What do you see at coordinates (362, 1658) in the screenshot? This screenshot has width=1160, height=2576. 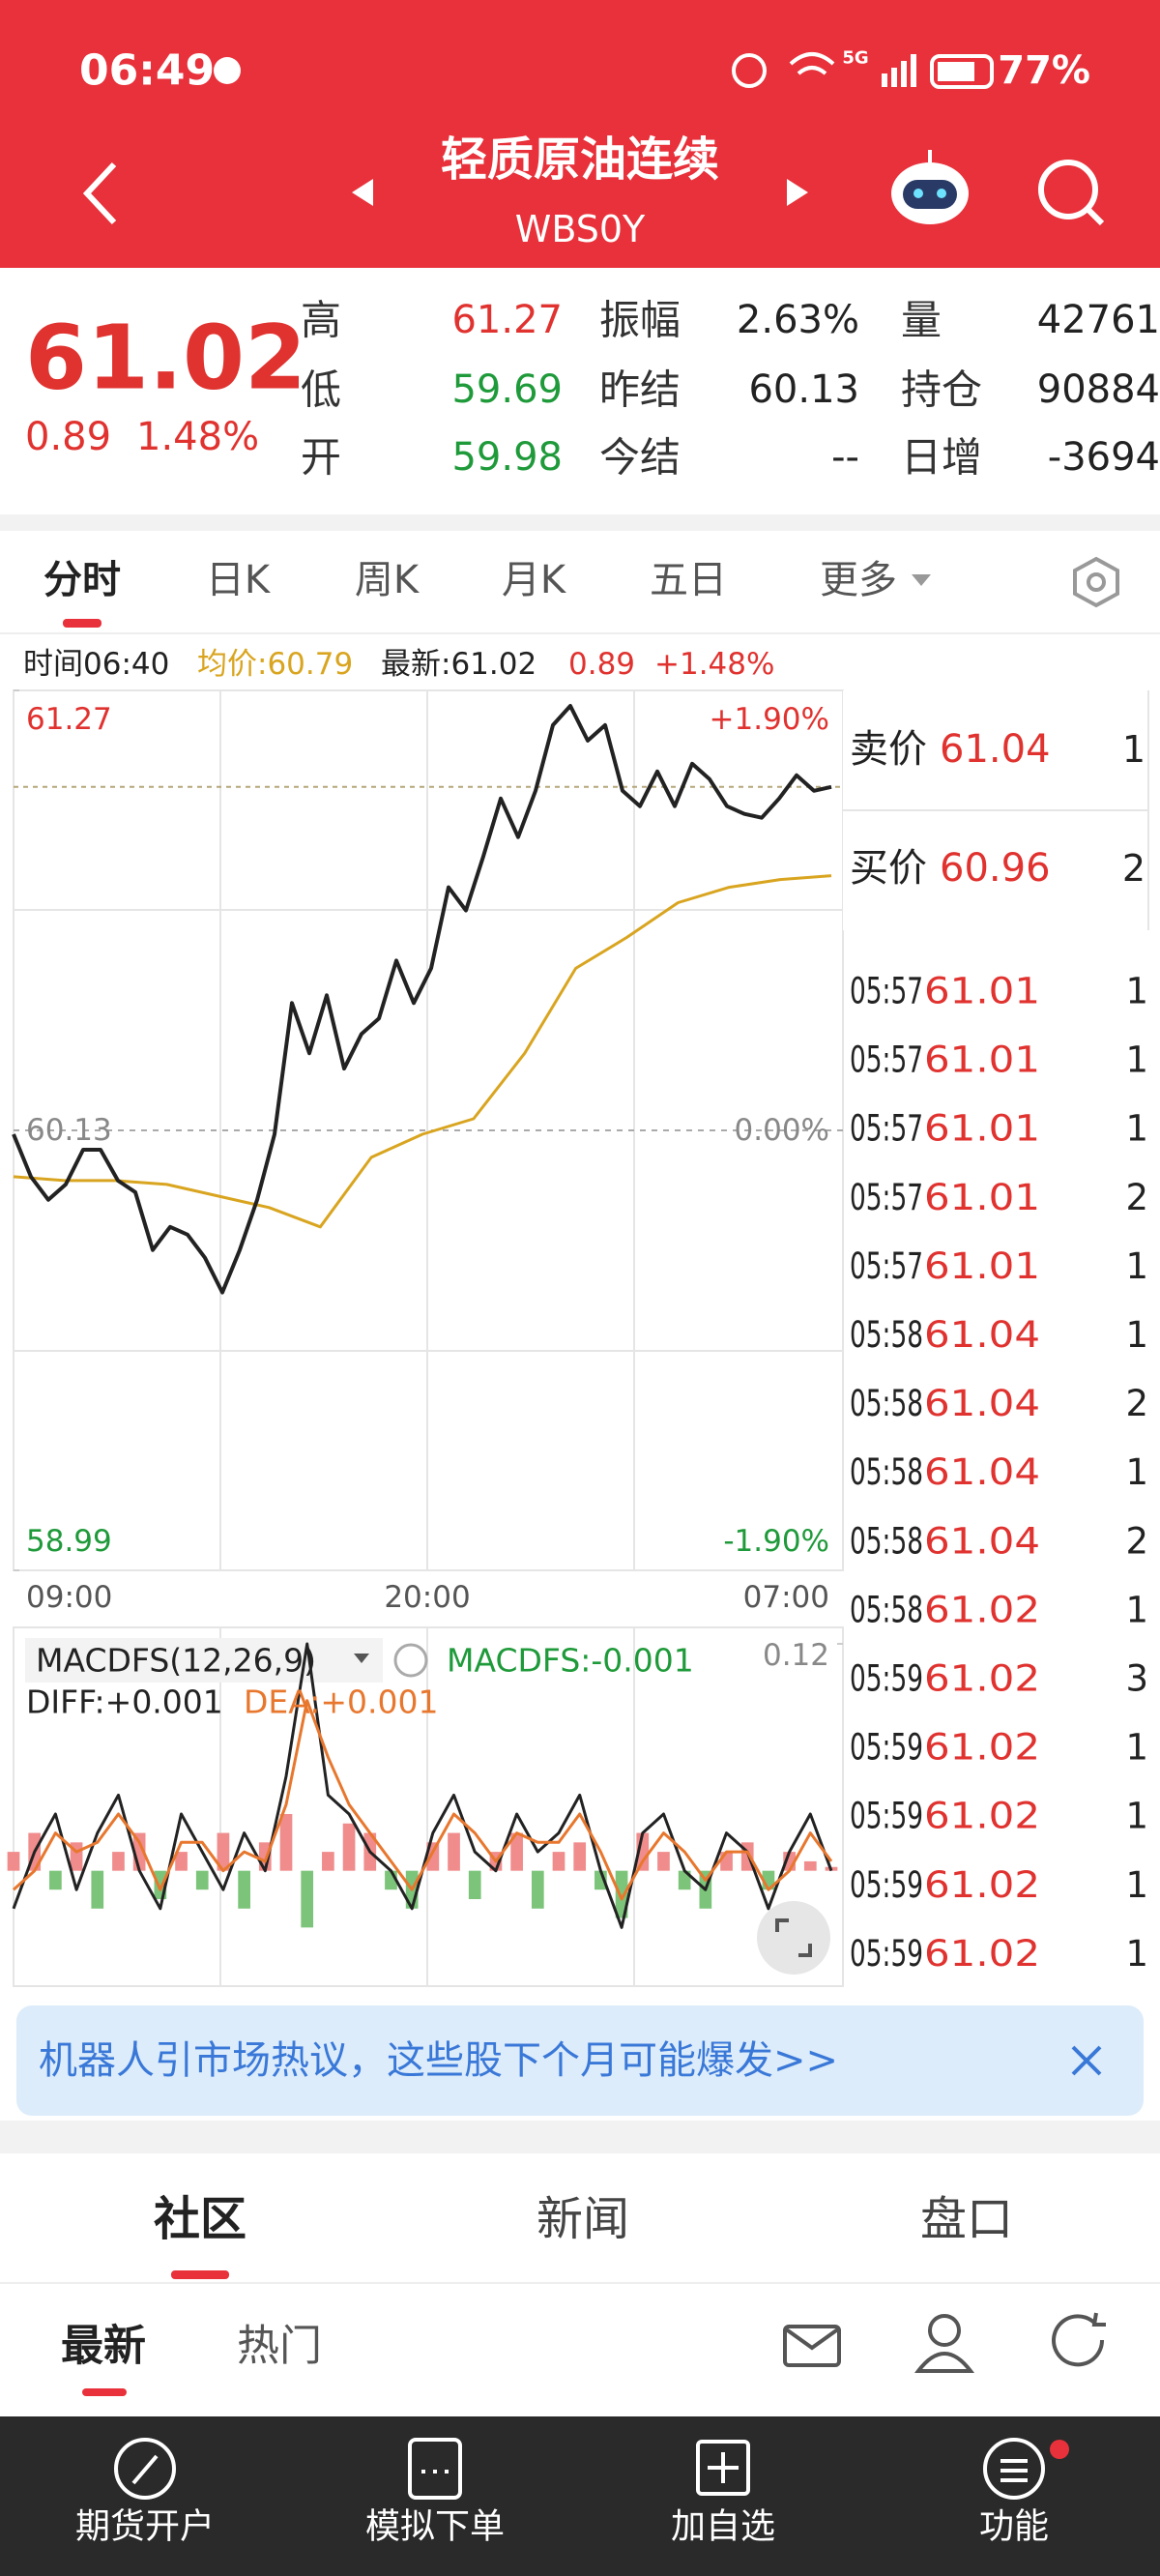 I see `indicator-arrow` at bounding box center [362, 1658].